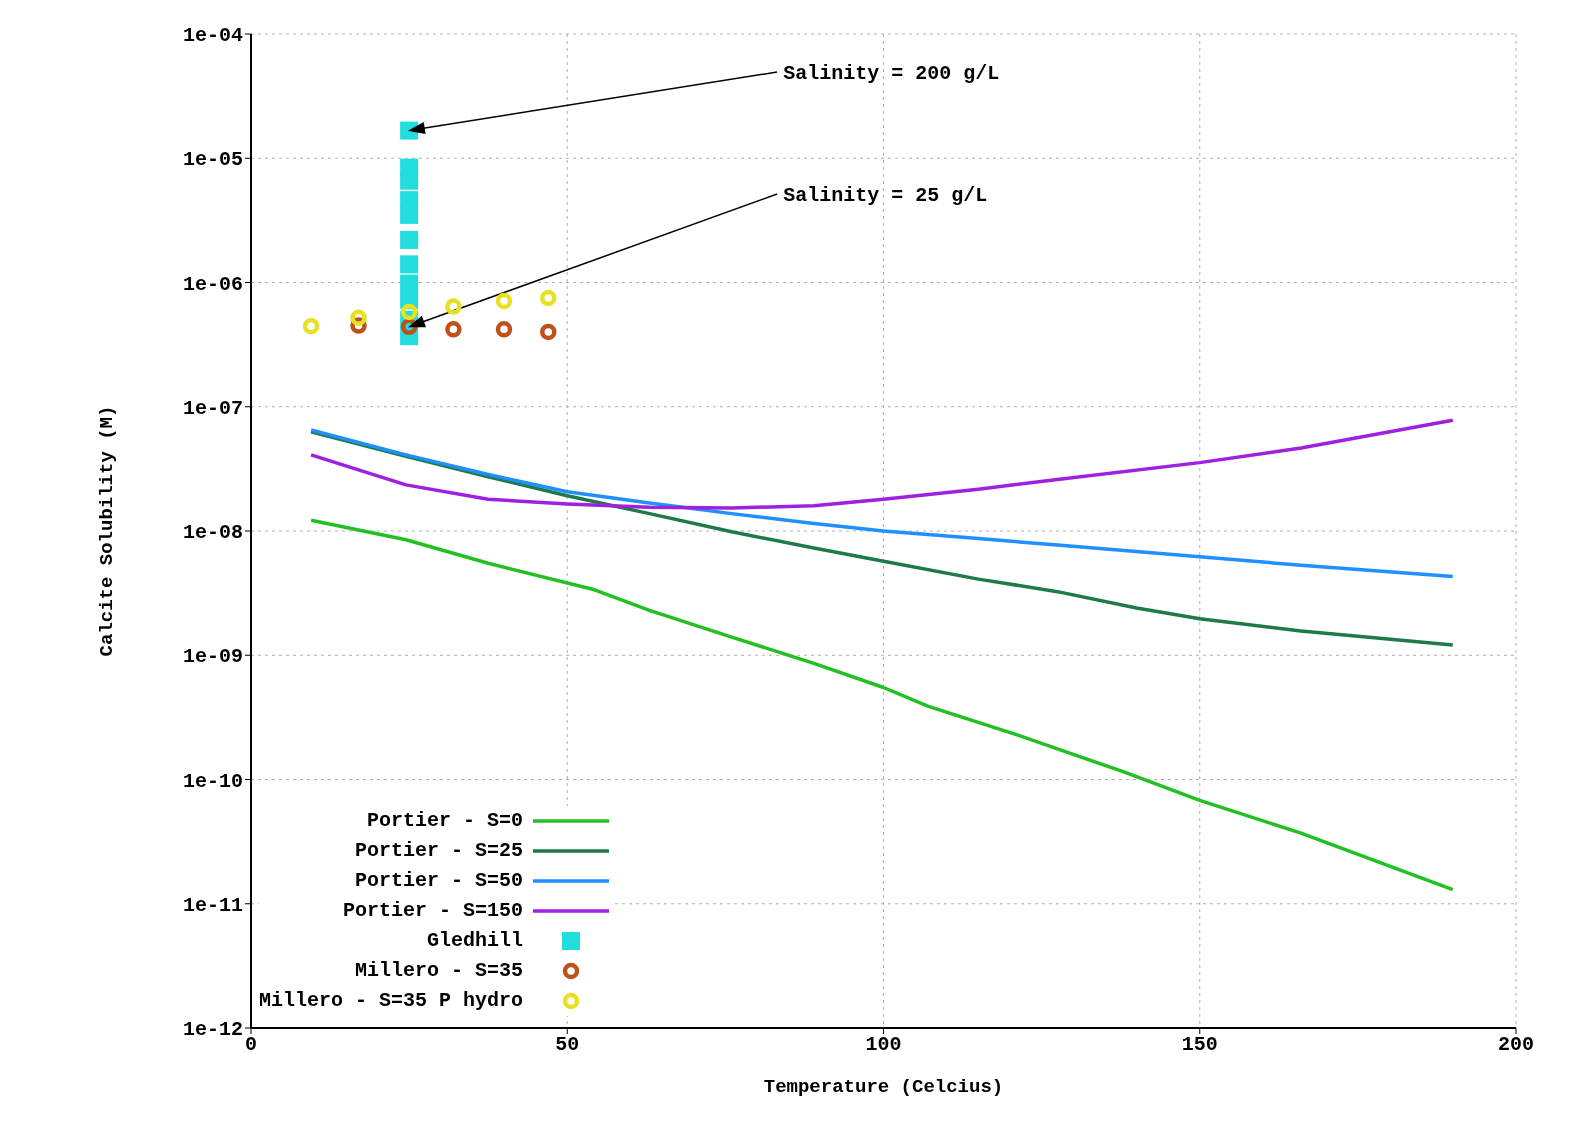  I want to click on x-axis-title: Temperature (Celcius), so click(883, 1087).